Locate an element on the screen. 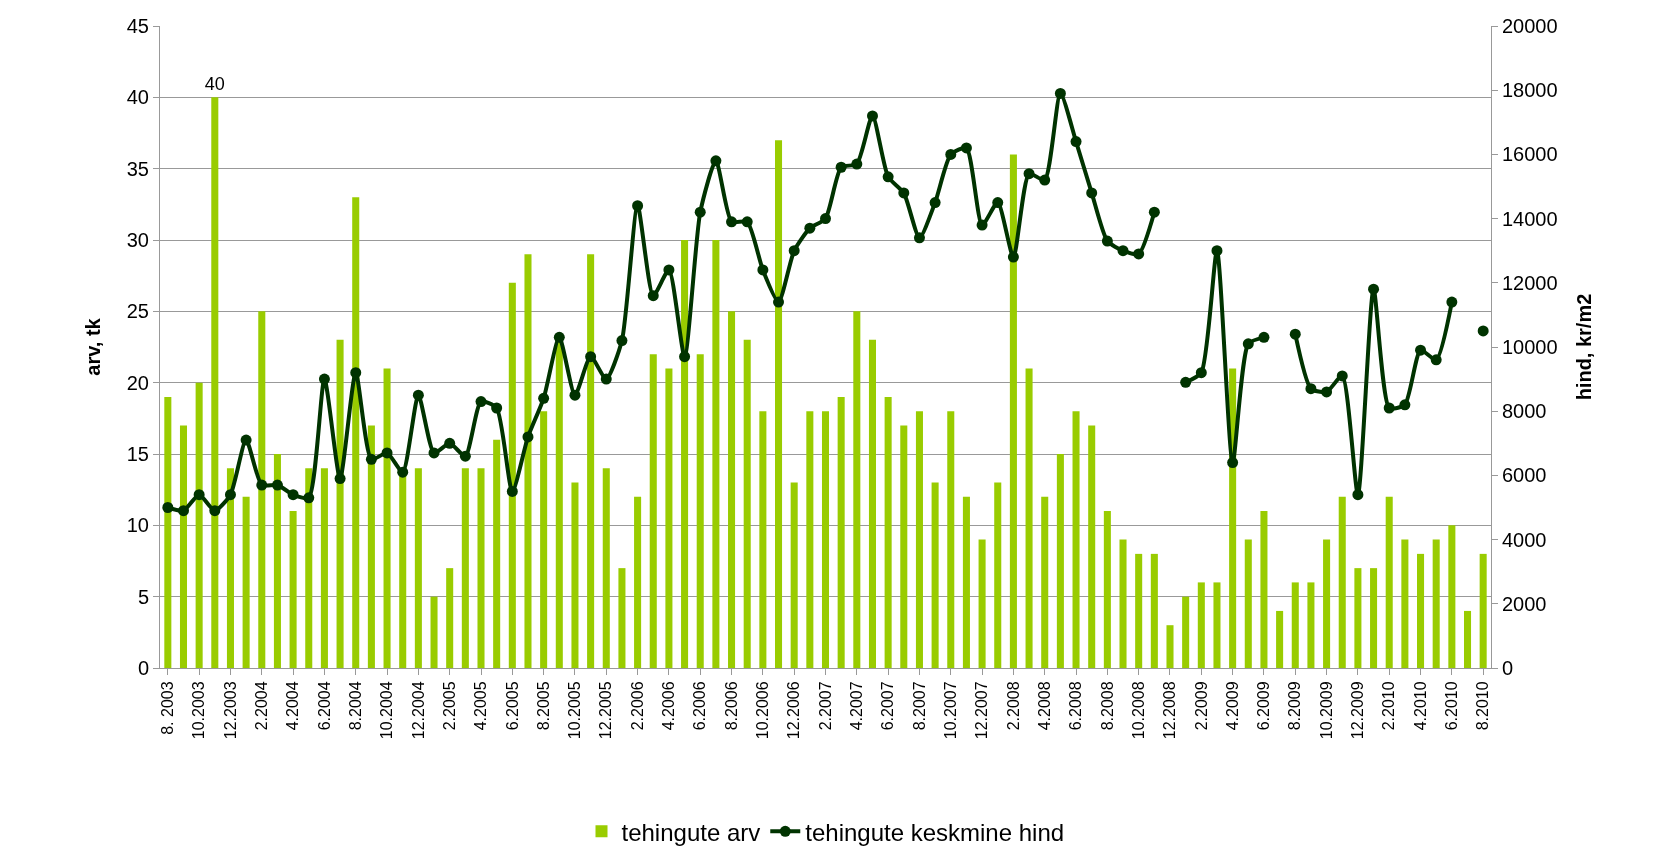 This screenshot has height=866, width=1661. x-tick-label: 10.2008 is located at coordinates (1138, 710).